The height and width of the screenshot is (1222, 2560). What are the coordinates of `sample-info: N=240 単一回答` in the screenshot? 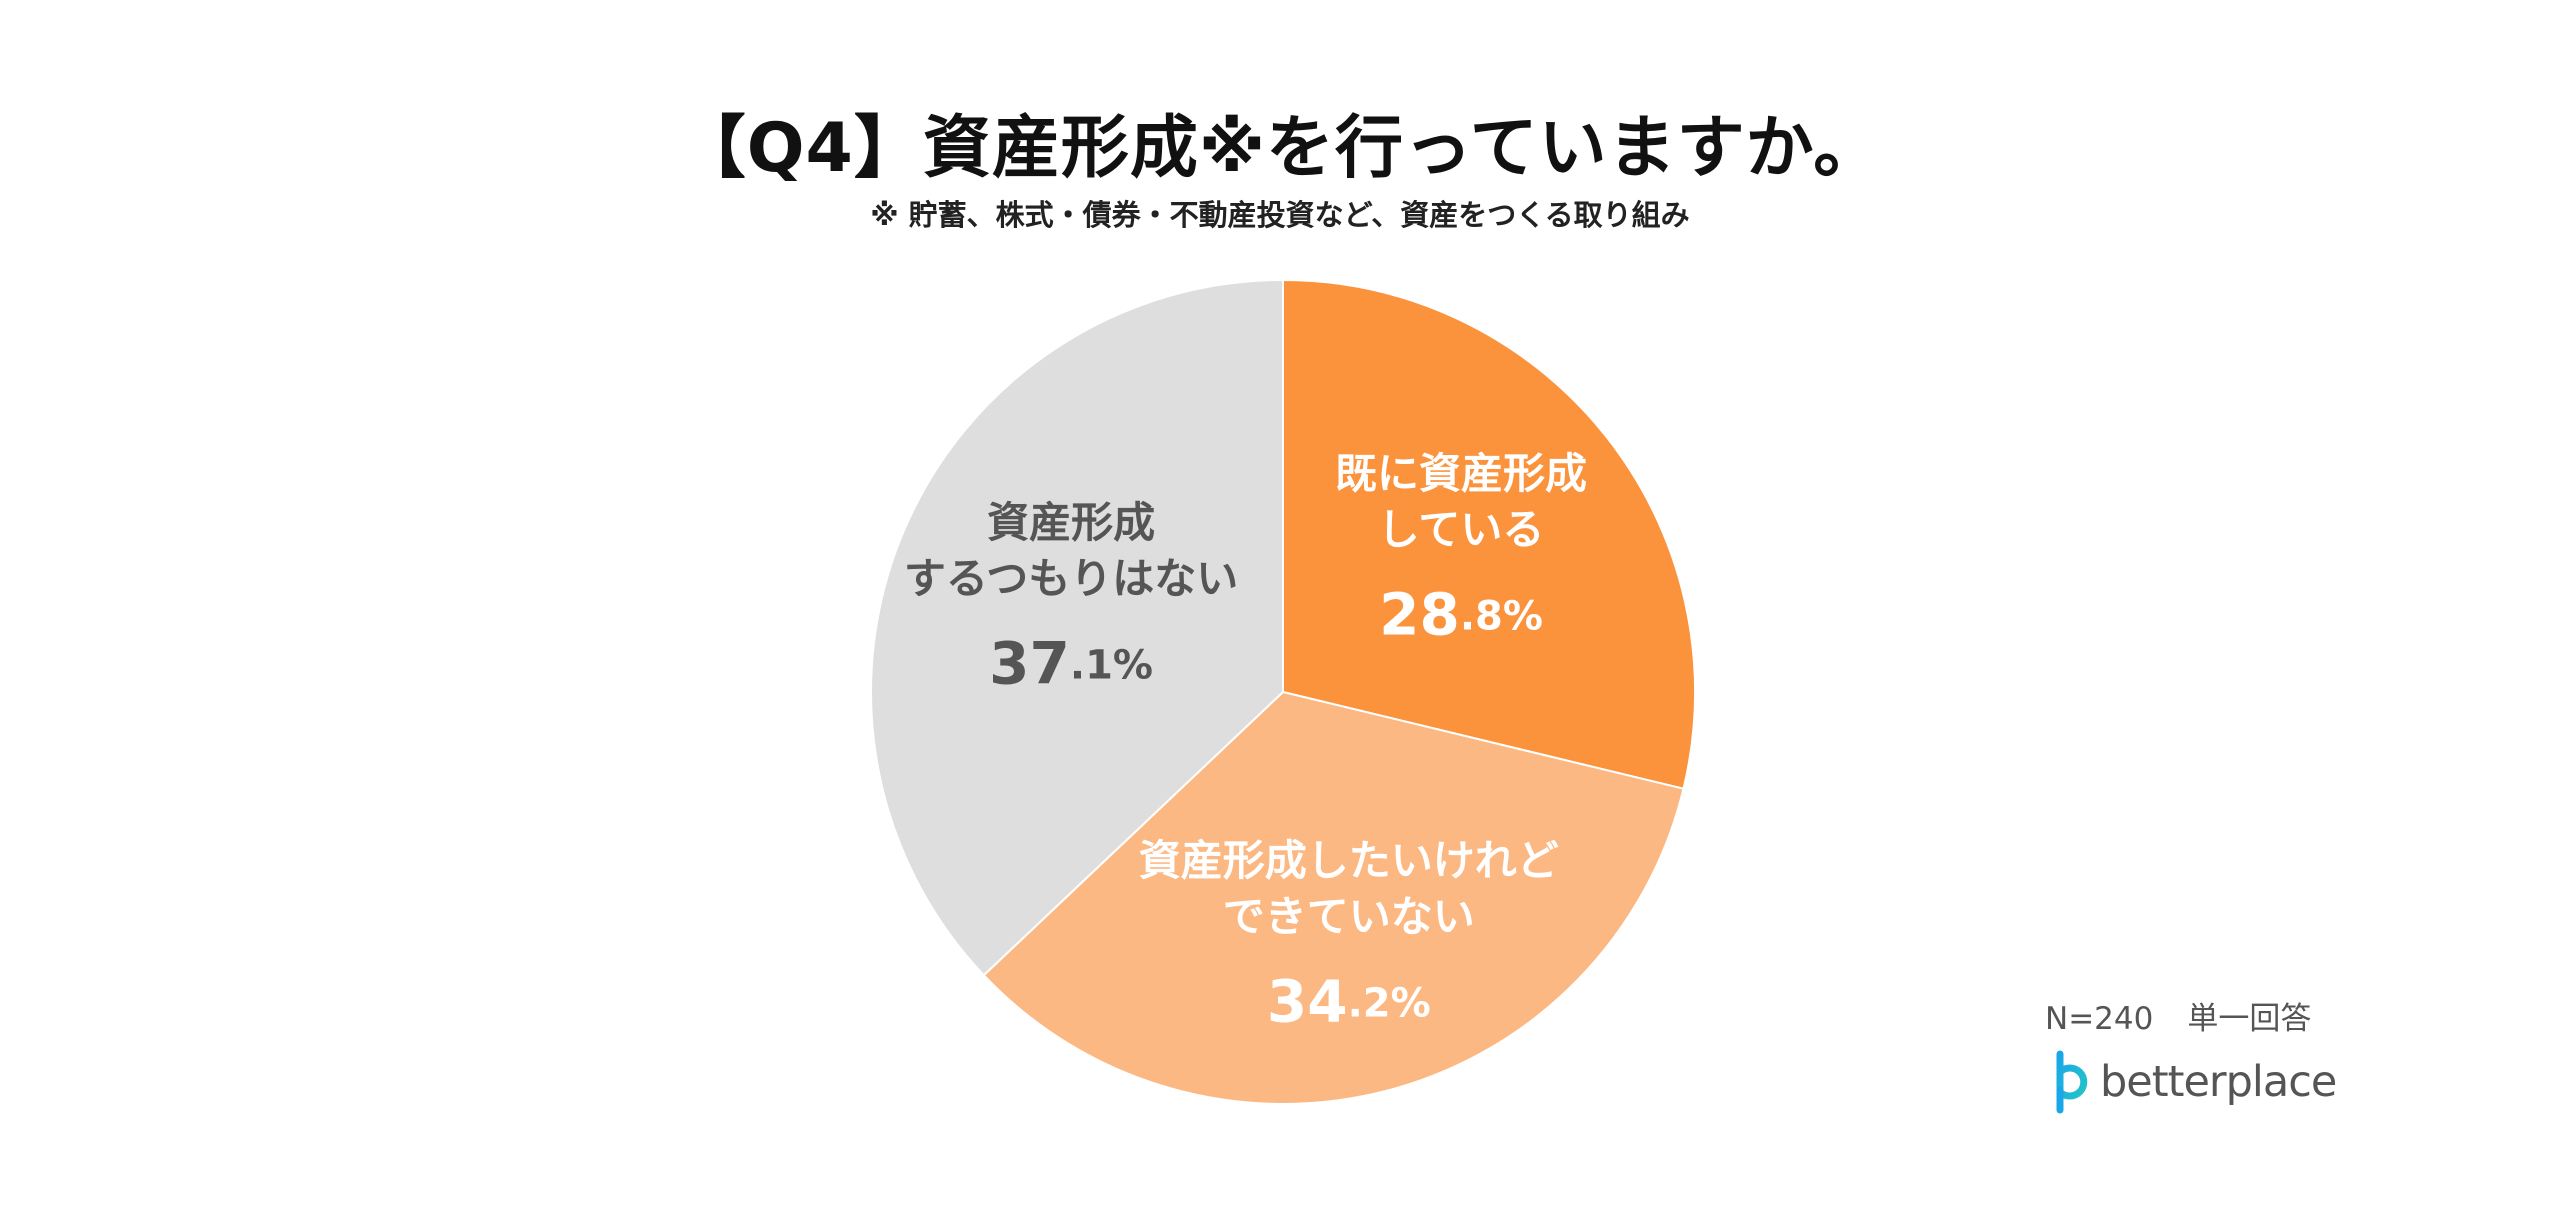 It's located at (2195, 1015).